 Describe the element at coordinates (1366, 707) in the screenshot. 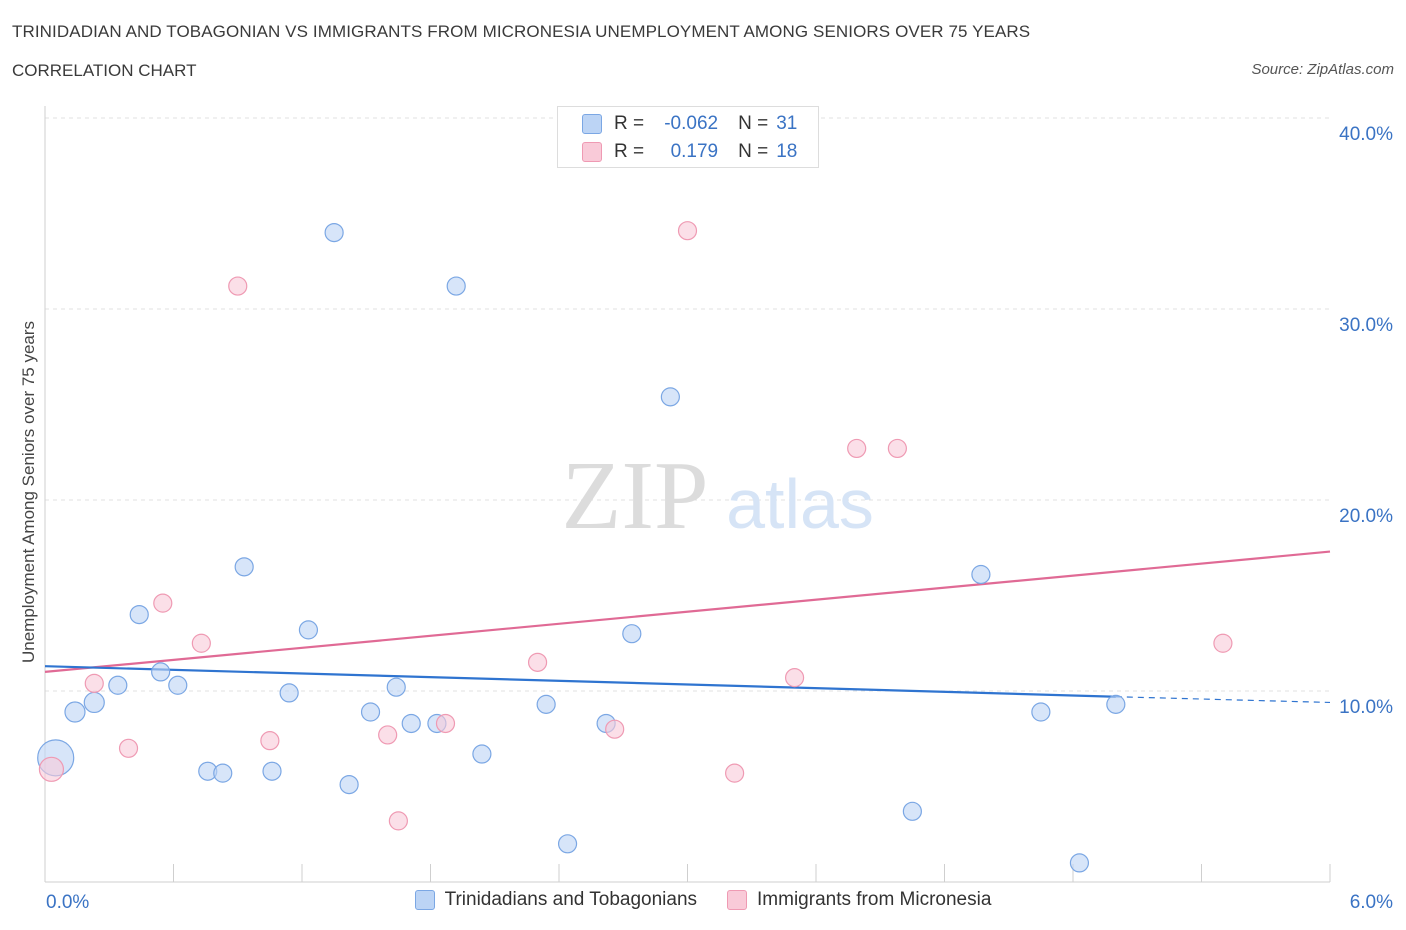

I see `y-tick-label: 10.0%` at that location.